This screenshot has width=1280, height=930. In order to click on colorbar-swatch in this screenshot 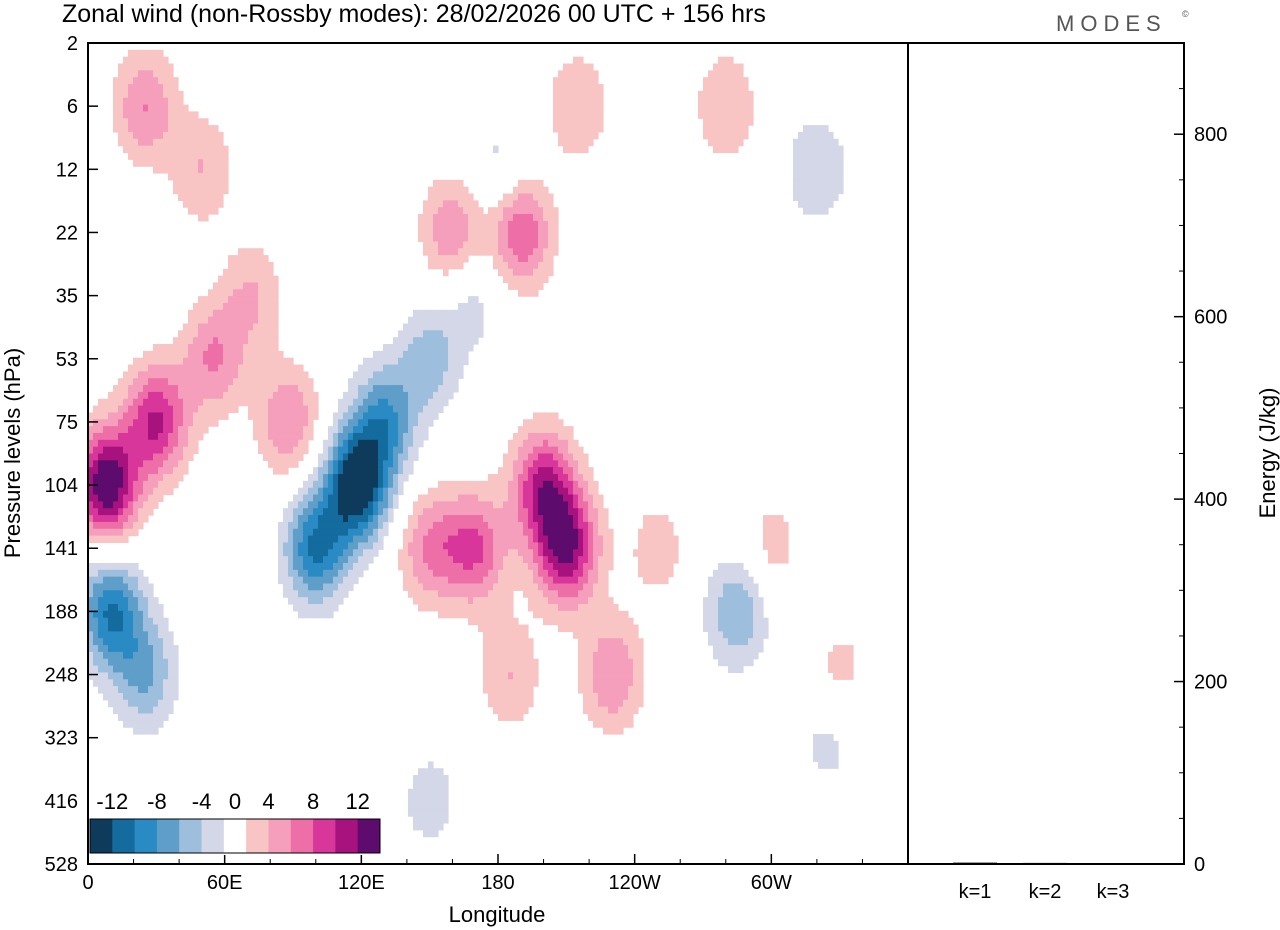, I will do `click(146, 836)`.